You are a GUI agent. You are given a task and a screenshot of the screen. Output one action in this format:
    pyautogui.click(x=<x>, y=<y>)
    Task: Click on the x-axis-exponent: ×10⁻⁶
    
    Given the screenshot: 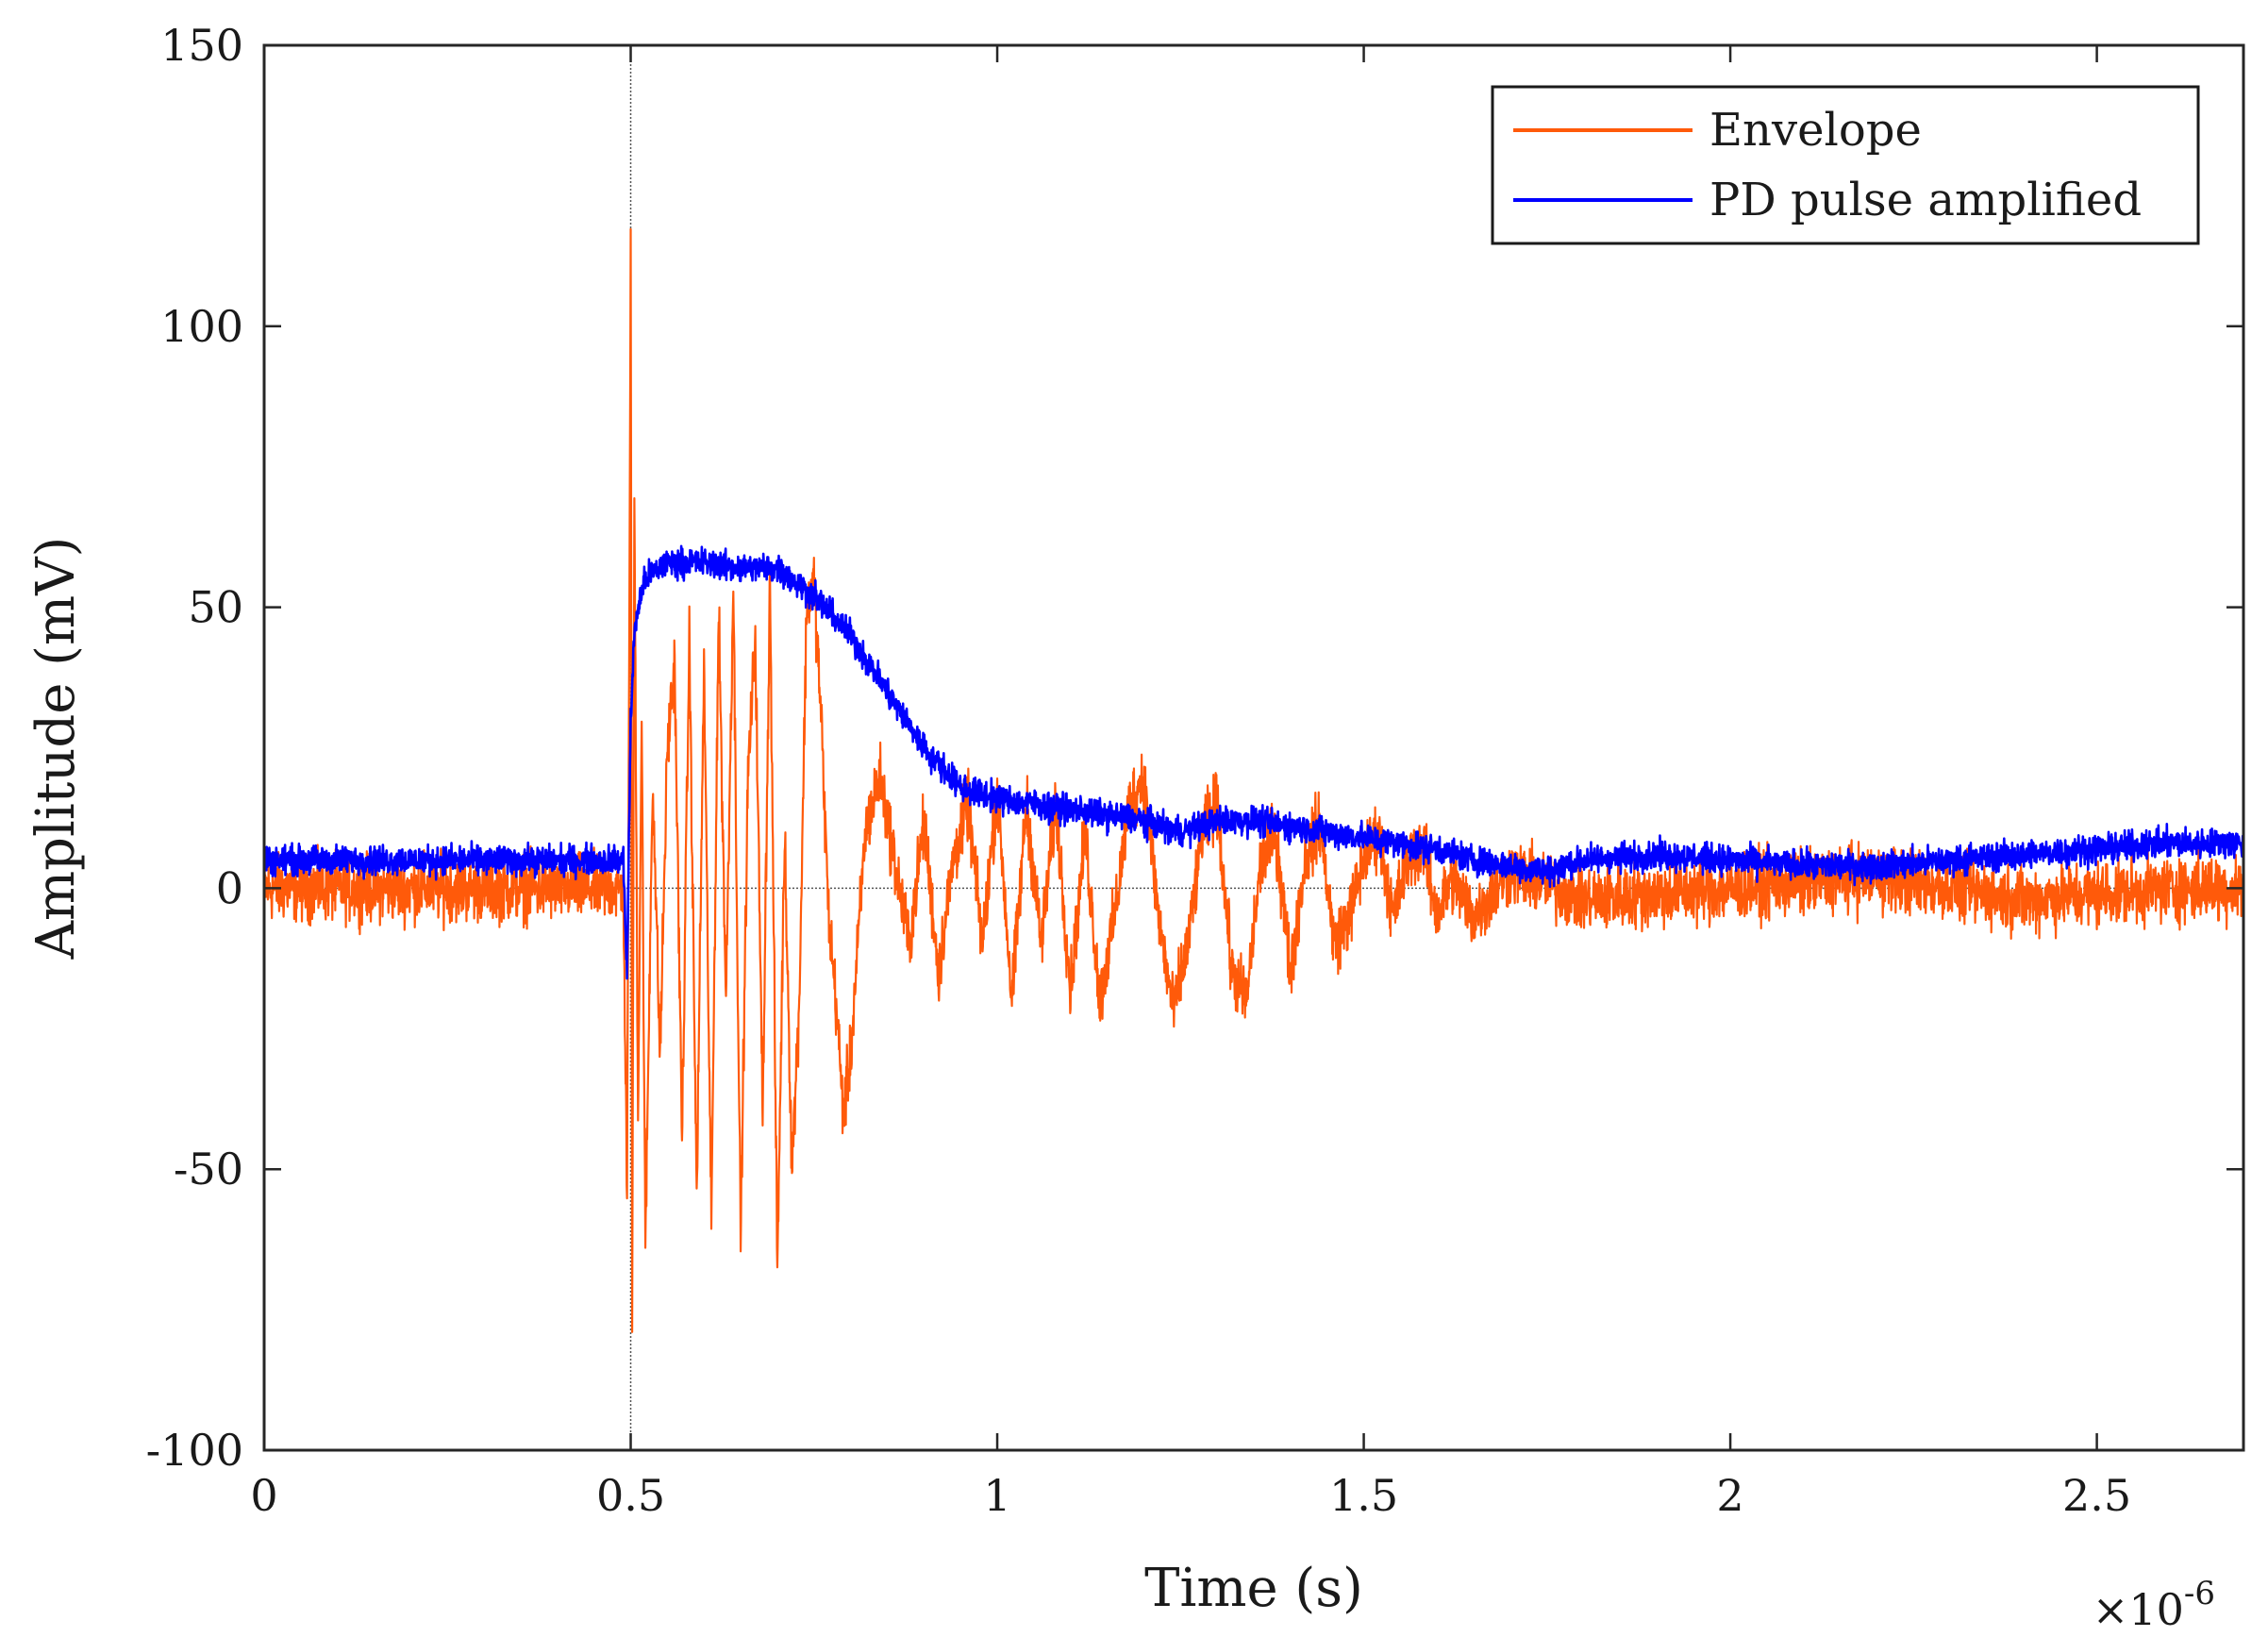 What is the action you would take?
    pyautogui.click(x=2154, y=1605)
    